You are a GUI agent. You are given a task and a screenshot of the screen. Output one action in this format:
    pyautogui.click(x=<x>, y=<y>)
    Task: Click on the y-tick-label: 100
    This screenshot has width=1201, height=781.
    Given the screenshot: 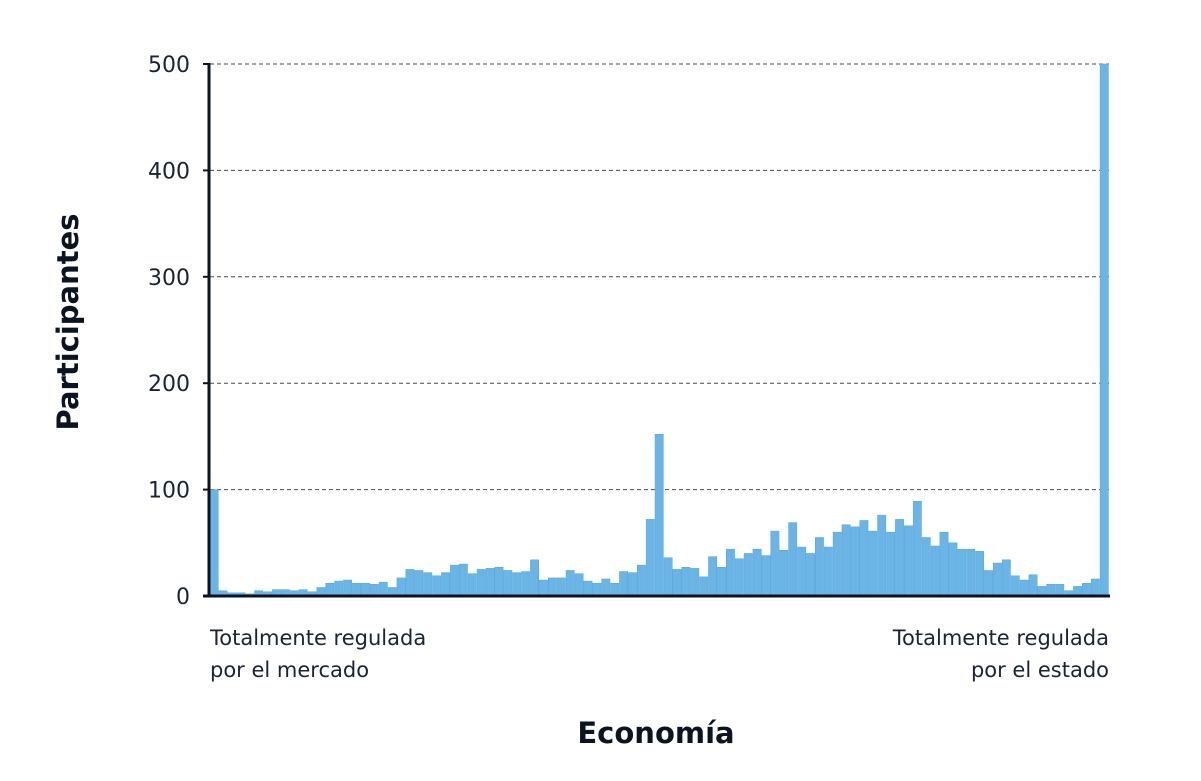 What is the action you would take?
    pyautogui.click(x=169, y=491)
    